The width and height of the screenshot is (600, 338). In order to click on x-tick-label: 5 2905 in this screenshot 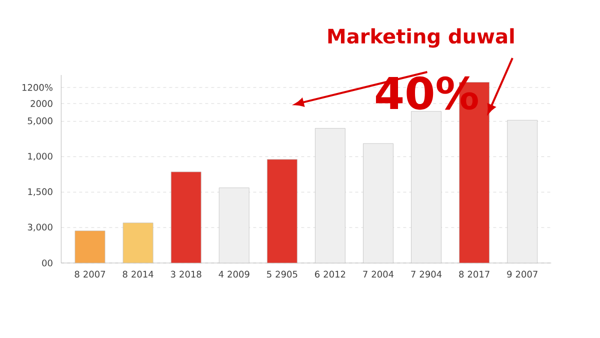, I will do `click(282, 274)`.